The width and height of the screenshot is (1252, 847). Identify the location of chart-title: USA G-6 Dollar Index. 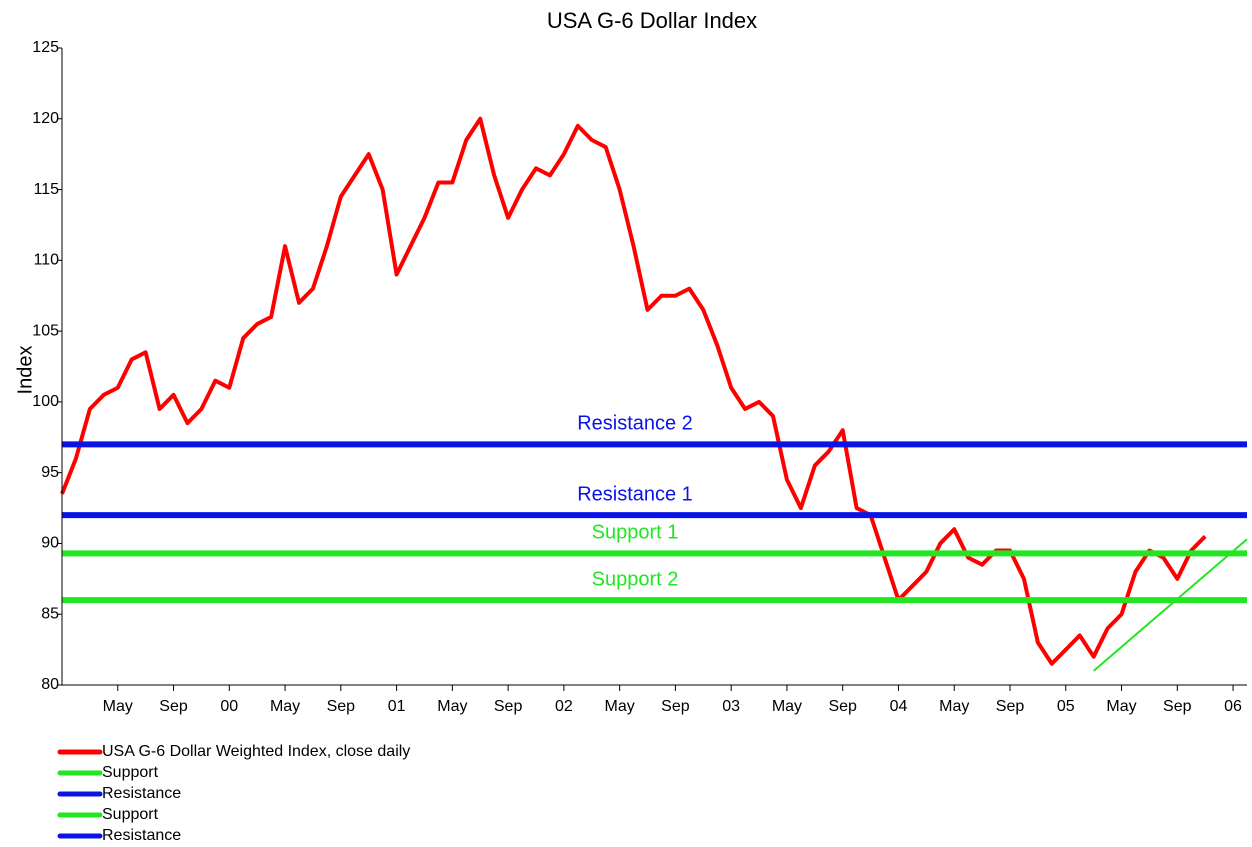
(652, 20).